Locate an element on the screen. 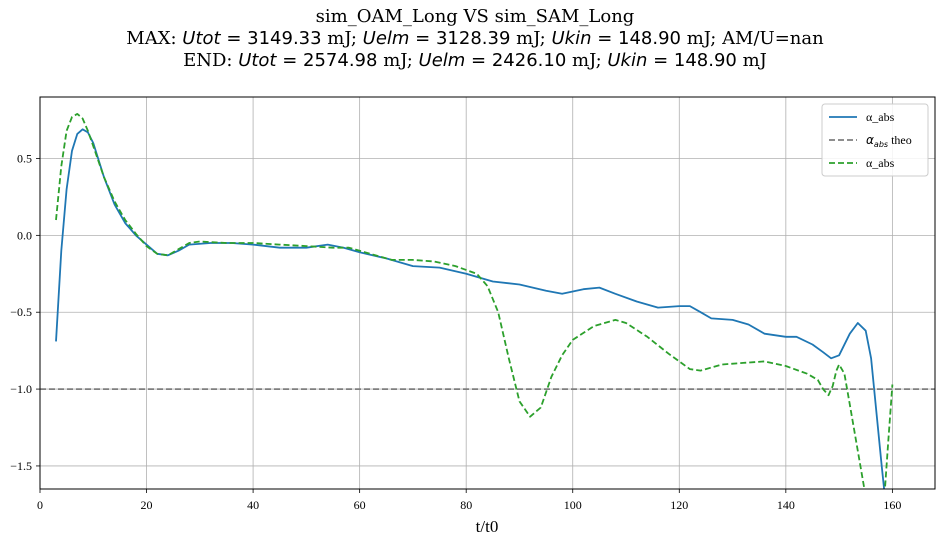 This screenshot has height=551, width=950. legend-label-alpha-abs: α_abs is located at coordinates (880, 117).